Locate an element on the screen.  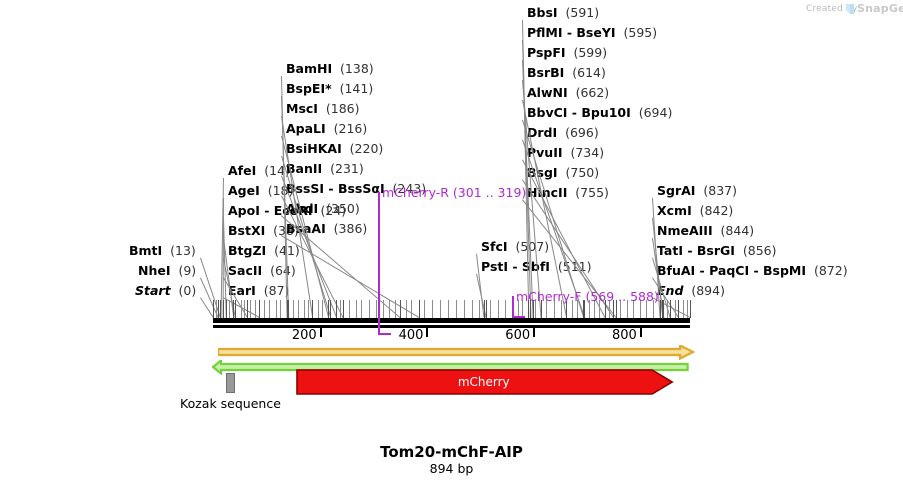
restriction-site-label: BbvCI - Bpu10I (694) is located at coordinates (599, 112).